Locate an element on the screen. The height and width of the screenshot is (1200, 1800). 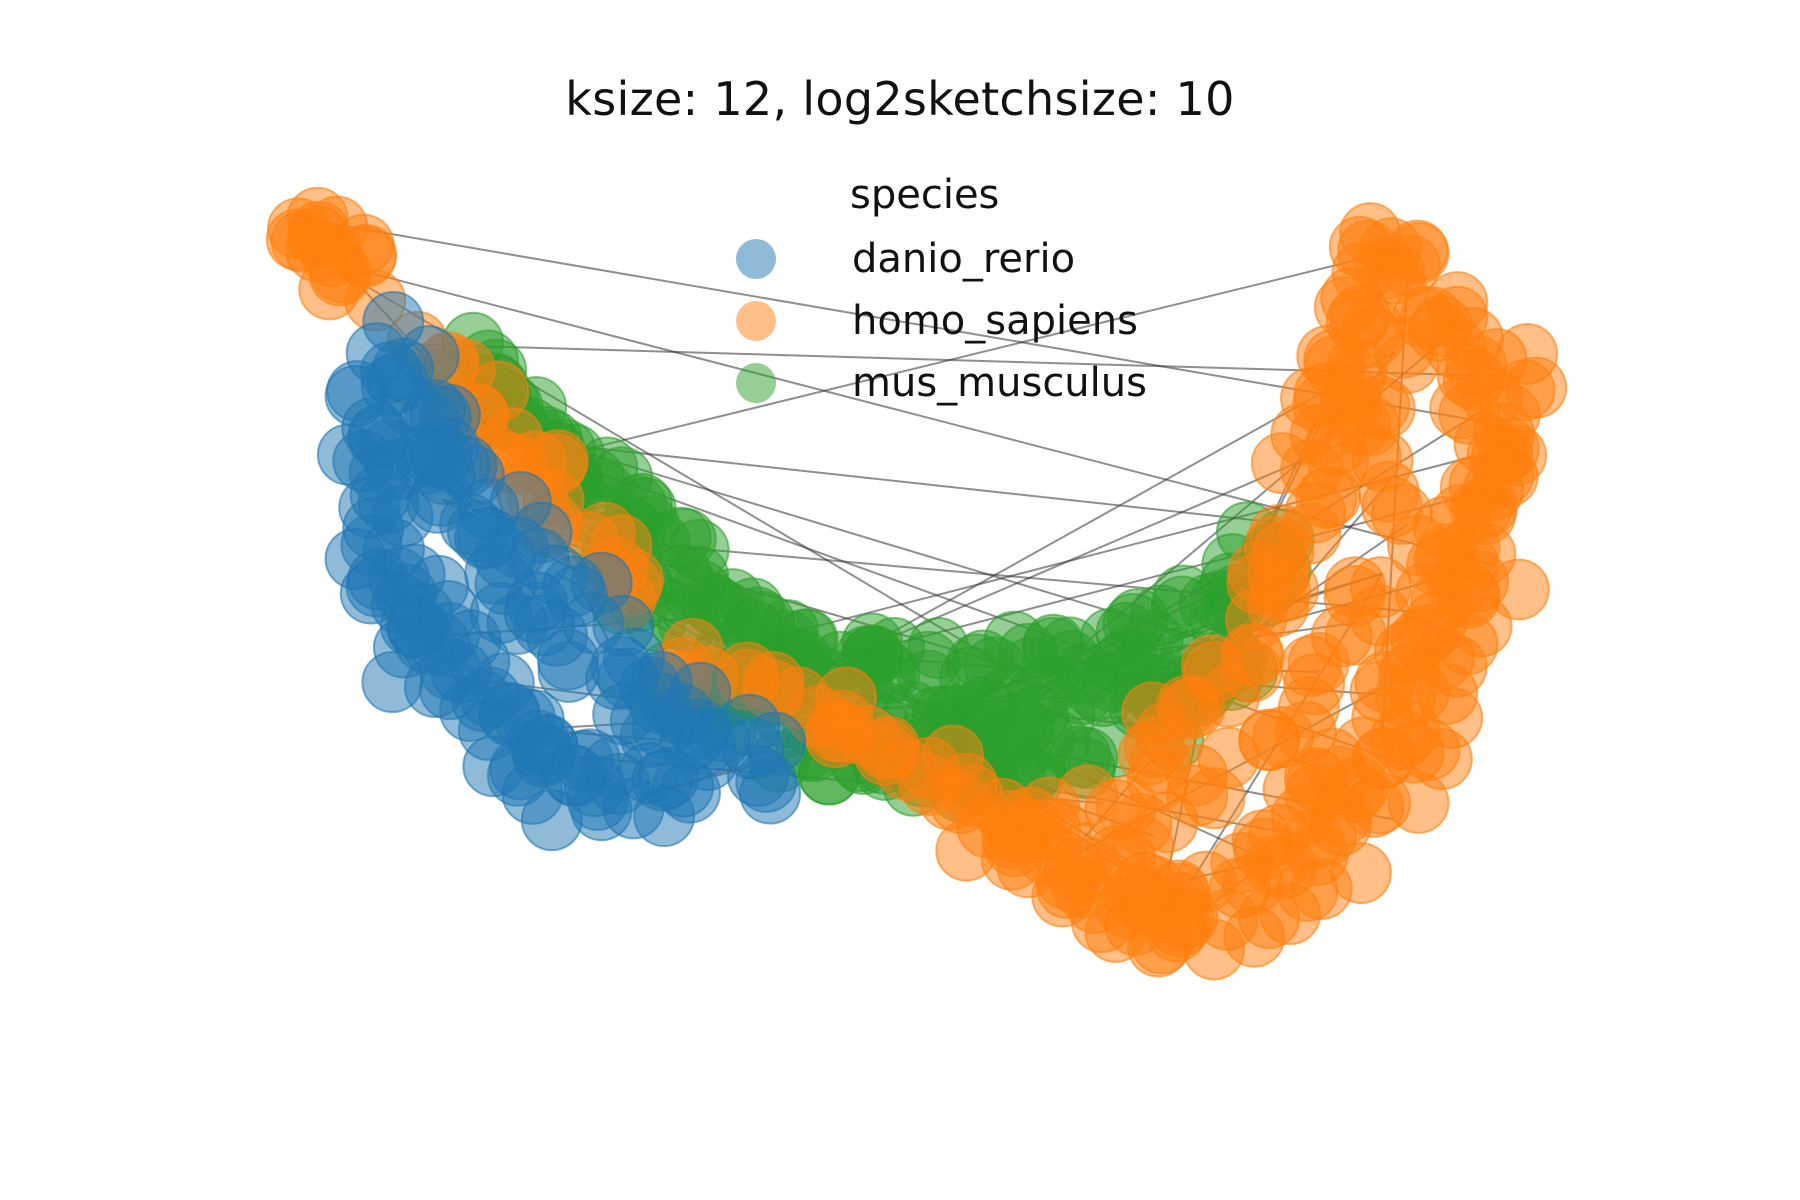
series-danio-rerio is located at coordinates (561, 571).